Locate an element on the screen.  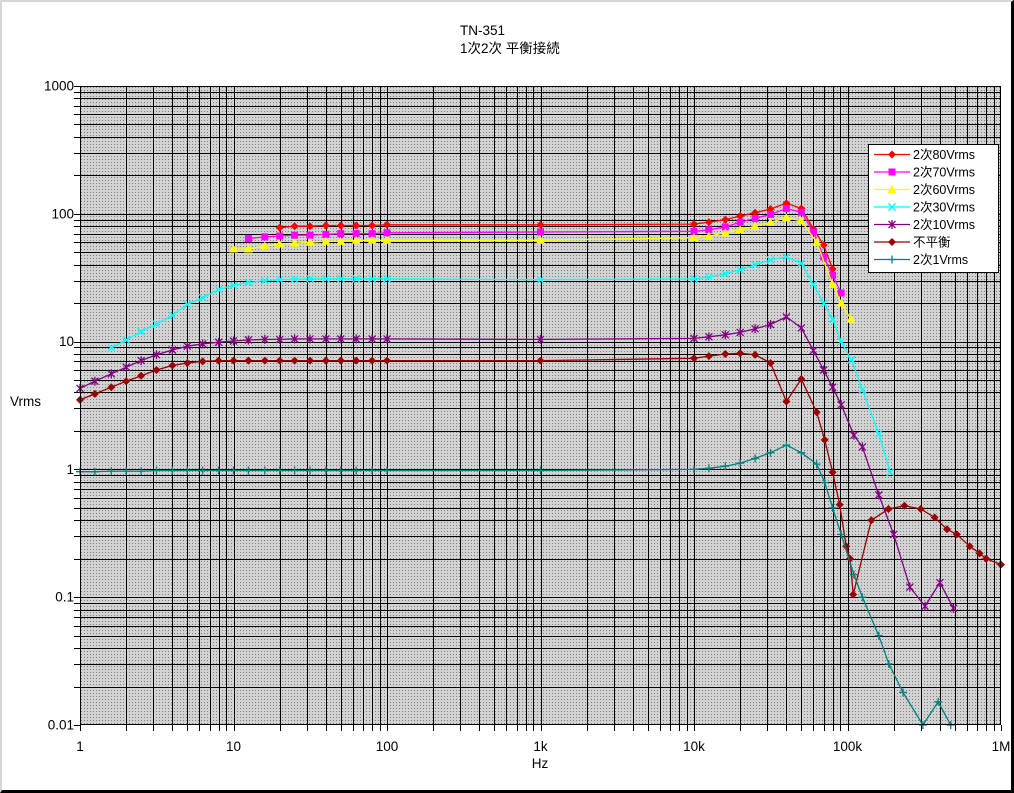
y-tick-1: 1 is located at coordinates (70, 469).